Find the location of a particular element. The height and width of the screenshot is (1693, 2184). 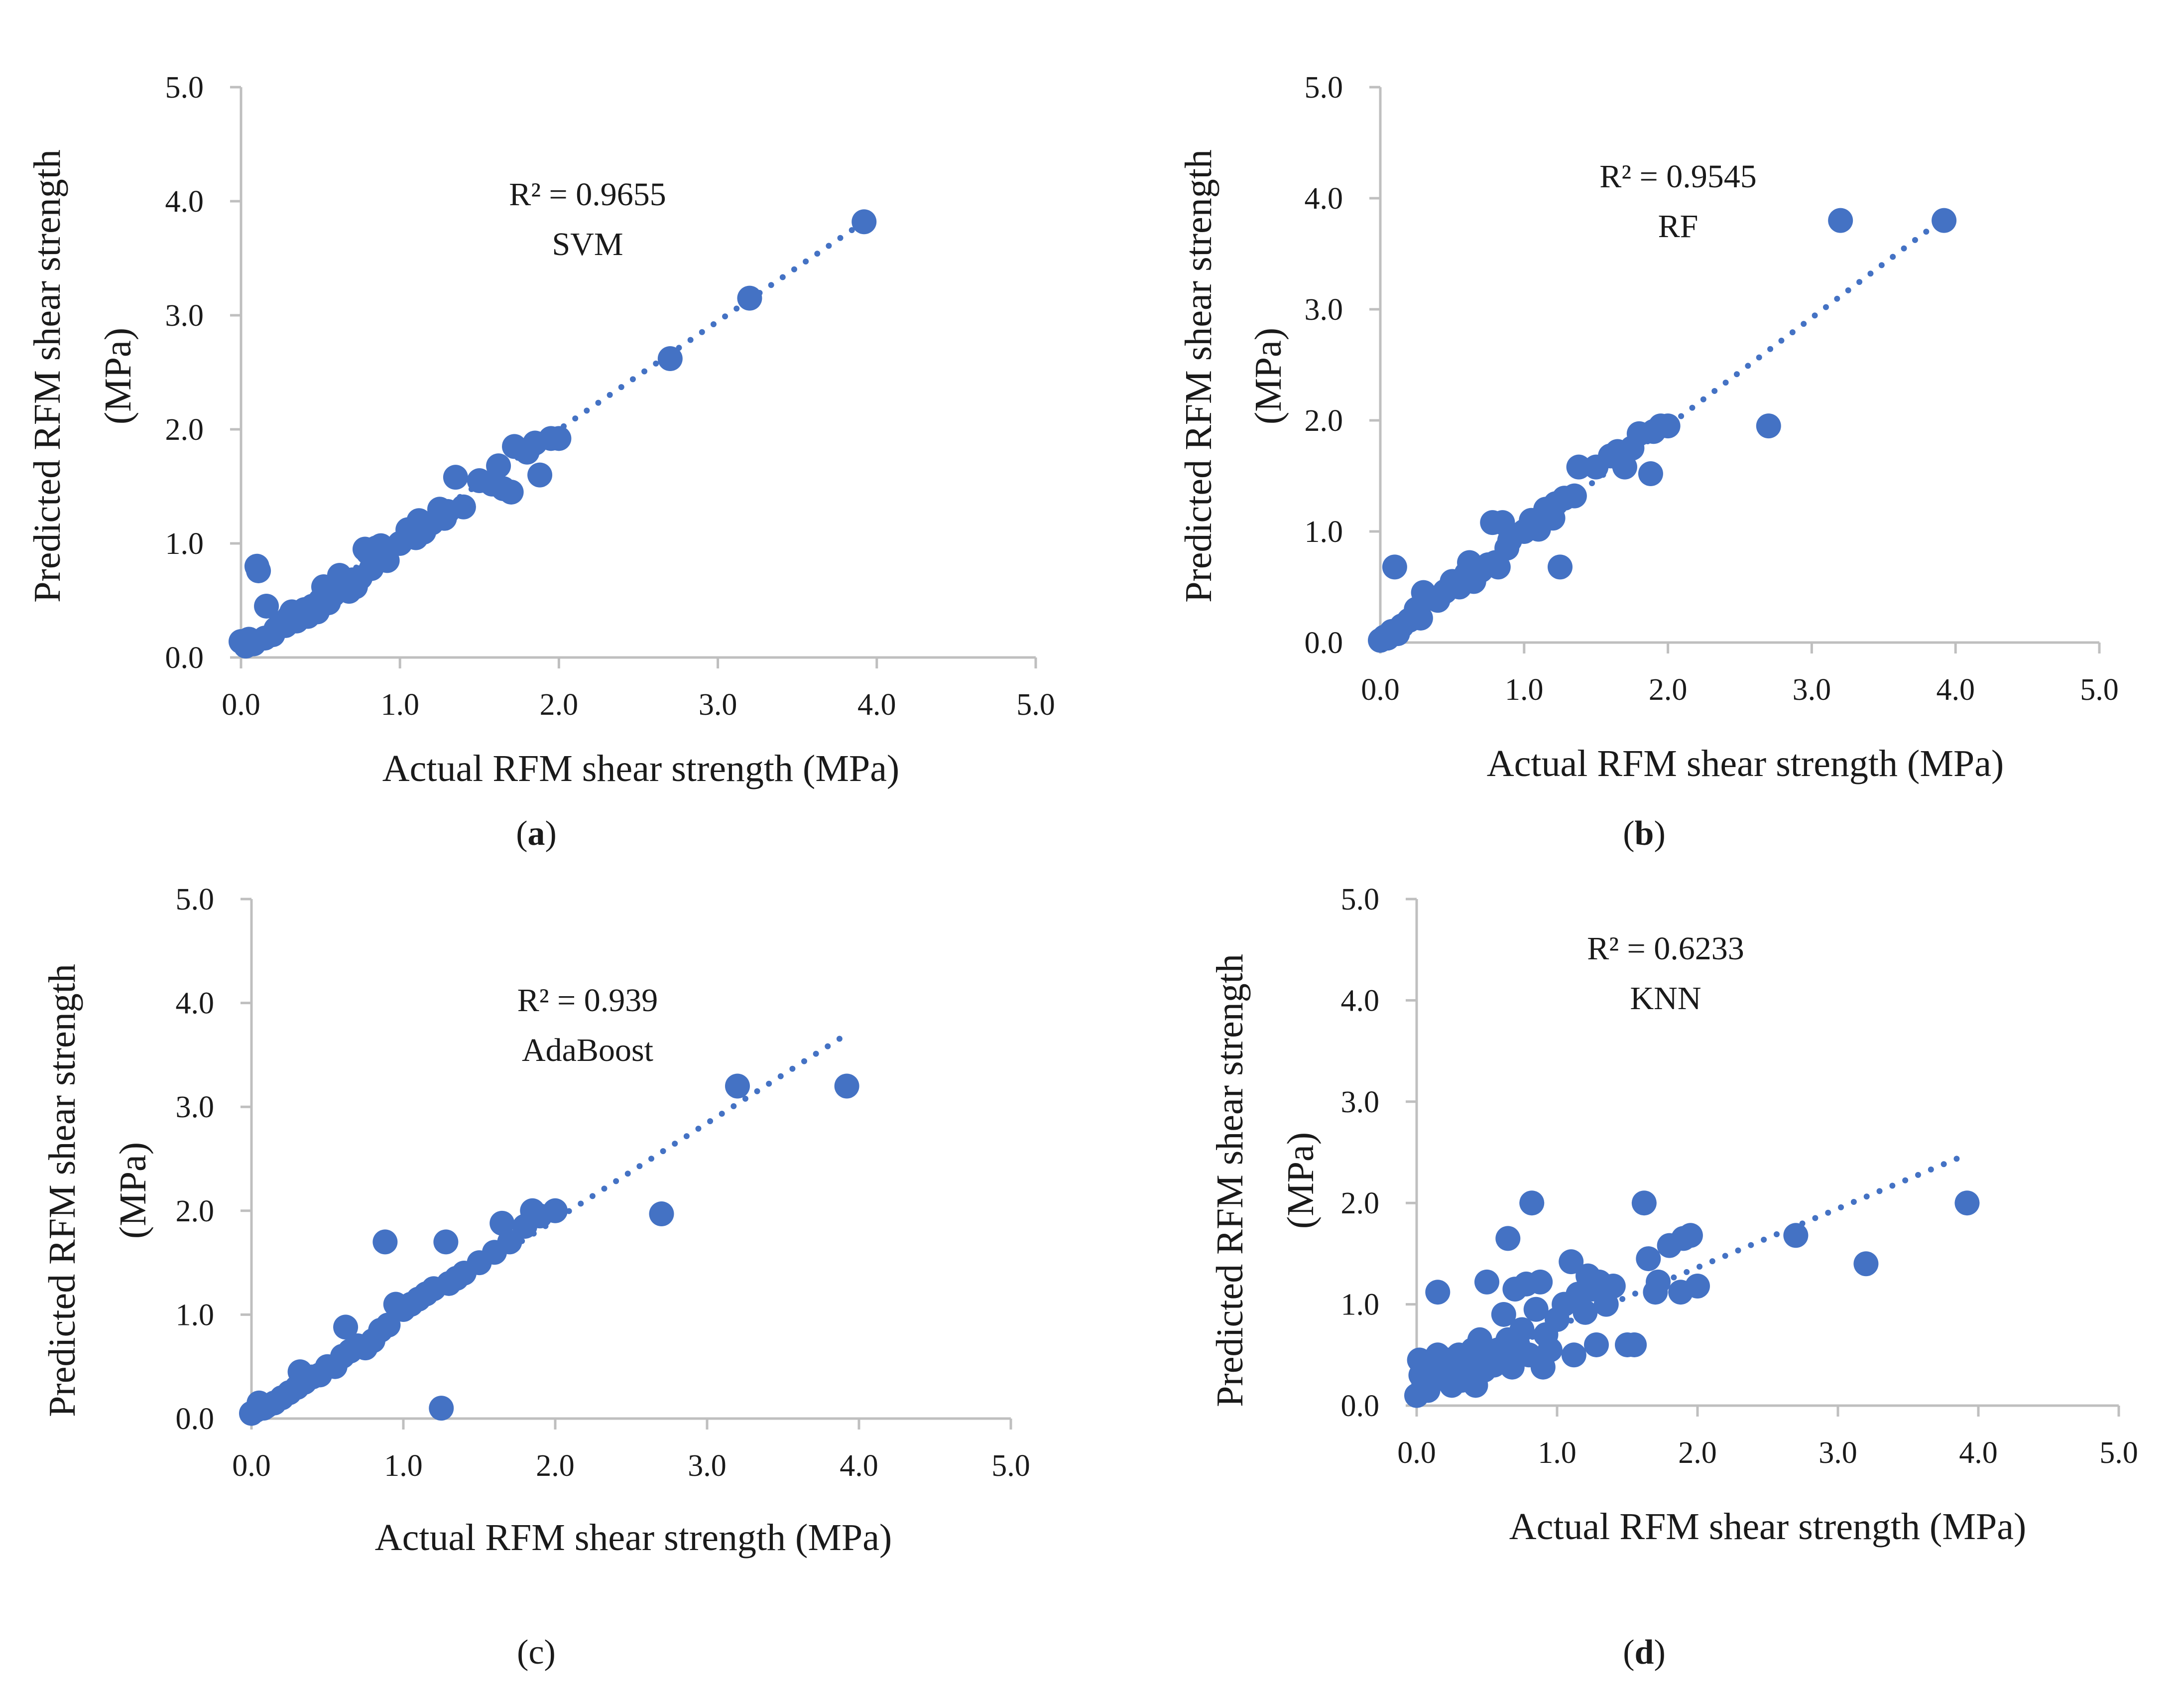

model-name: AdaBoost is located at coordinates (587, 1050).